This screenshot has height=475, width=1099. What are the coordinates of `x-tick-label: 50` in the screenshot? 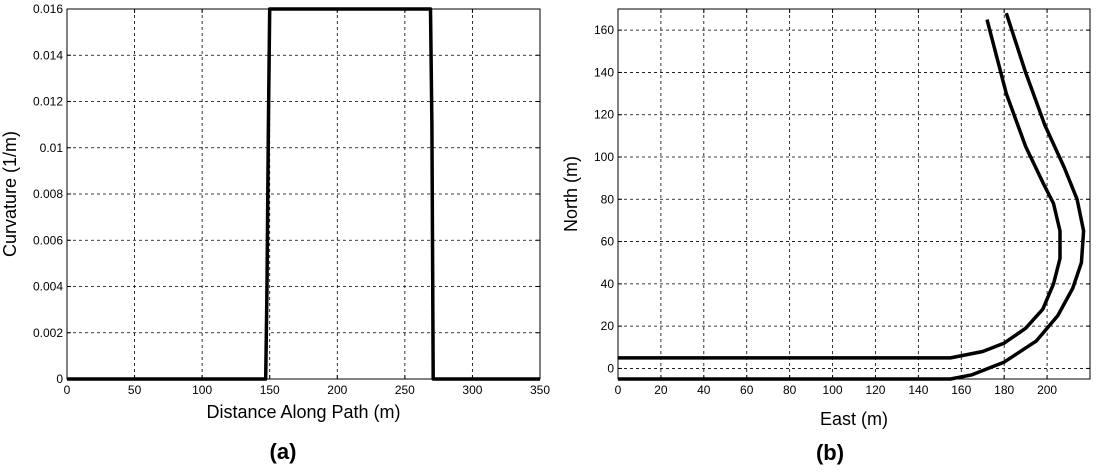 It's located at (135, 390).